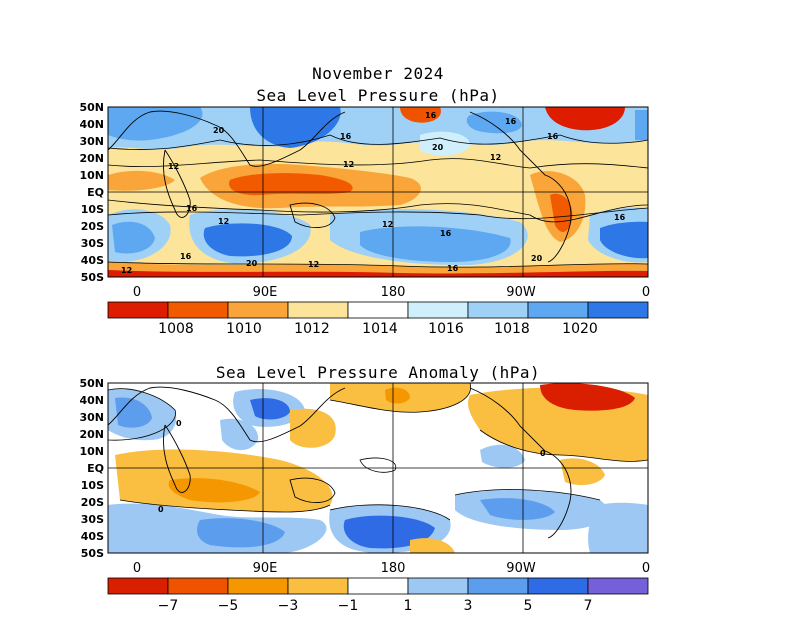  Describe the element at coordinates (378, 264) in the screenshot. I see `pressure-contour-12sh` at that location.